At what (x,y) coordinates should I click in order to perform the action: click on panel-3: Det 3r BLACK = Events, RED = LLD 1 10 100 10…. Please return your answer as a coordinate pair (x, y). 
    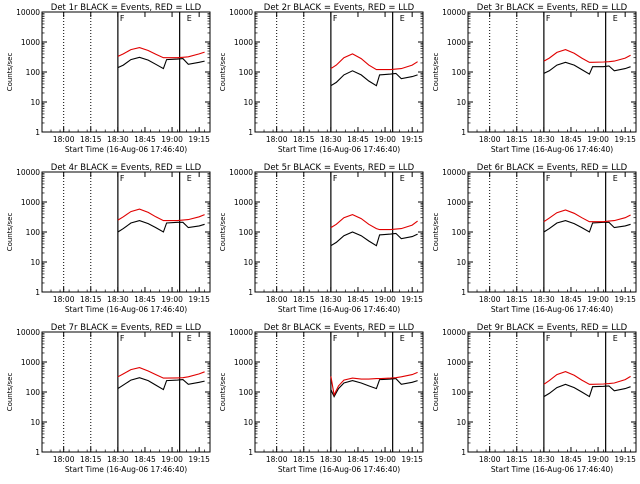
    Looking at the image, I should click on (534, 78).